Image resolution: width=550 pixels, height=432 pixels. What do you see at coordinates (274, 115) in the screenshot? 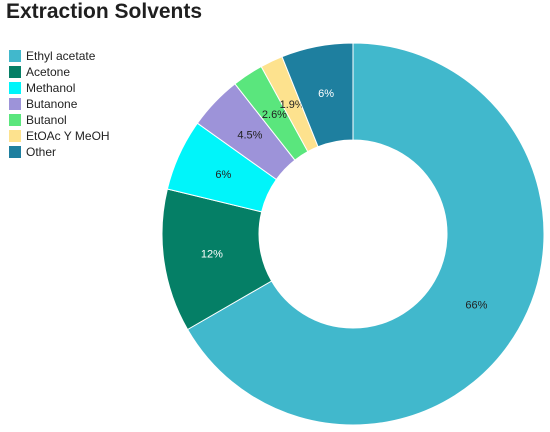
I see `slice-label: 2.6%` at bounding box center [274, 115].